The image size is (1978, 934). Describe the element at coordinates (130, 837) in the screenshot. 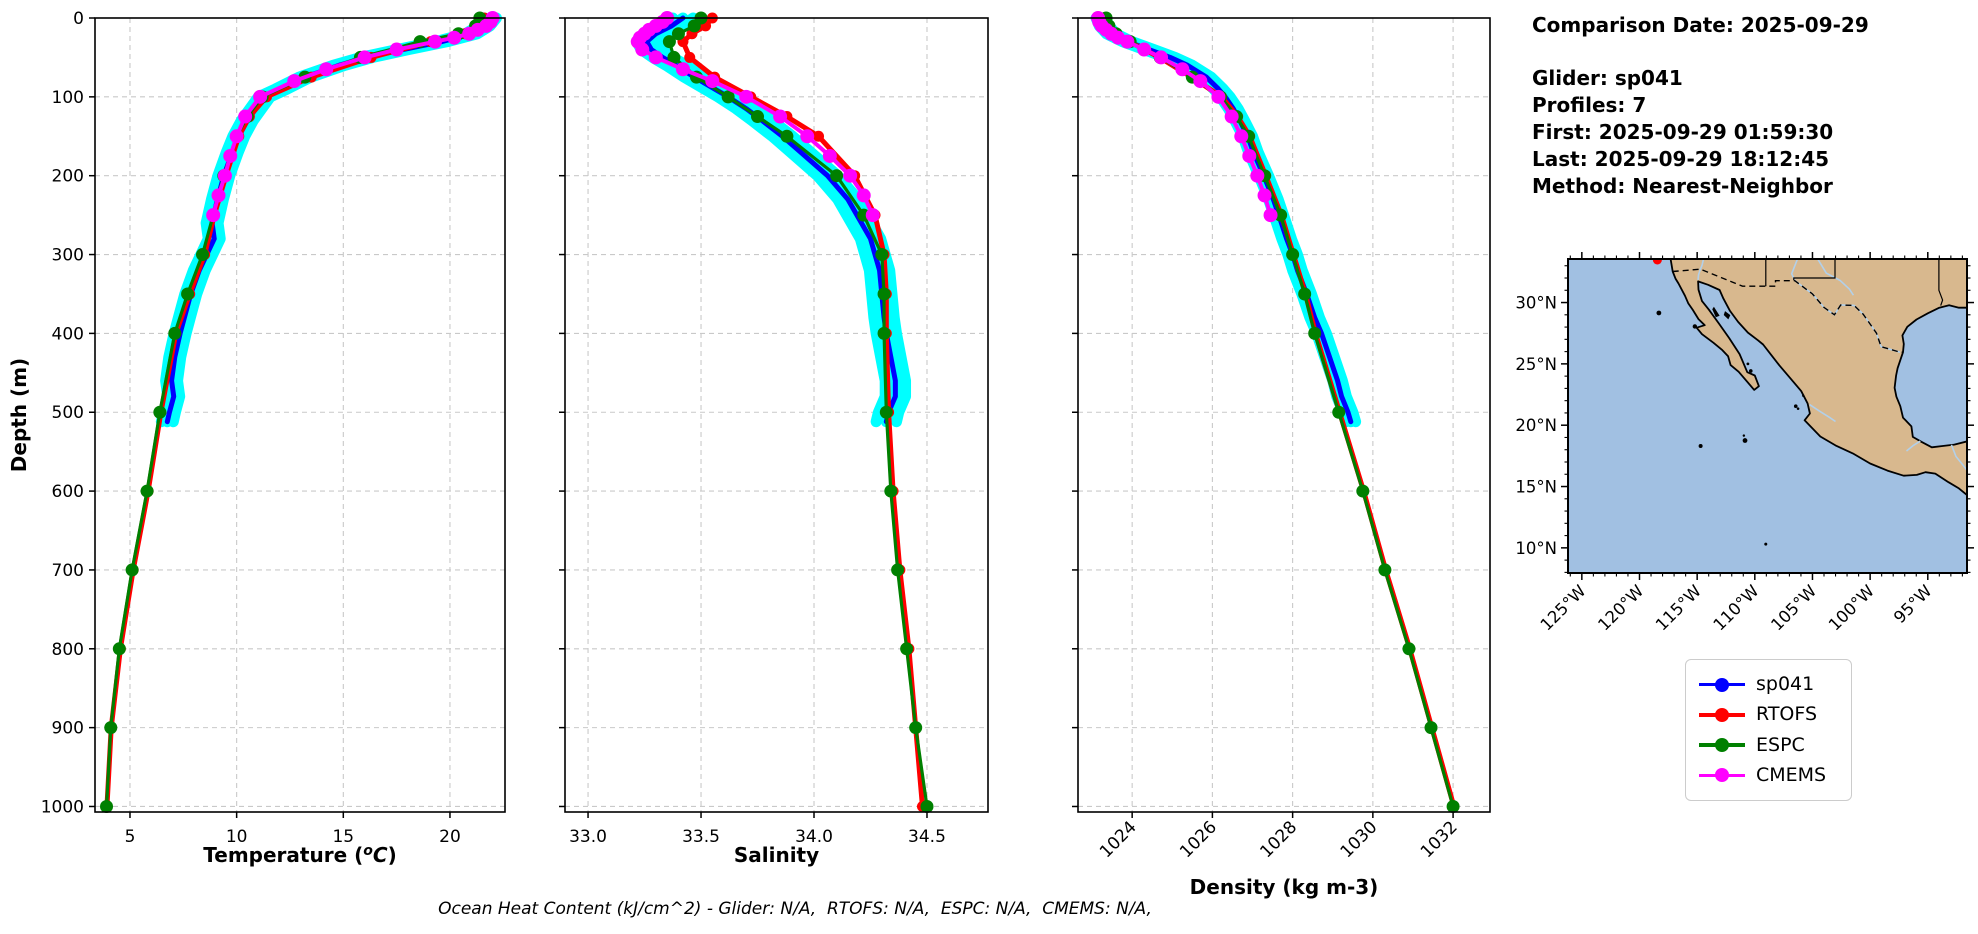

I see `svg-text: 5` at that location.